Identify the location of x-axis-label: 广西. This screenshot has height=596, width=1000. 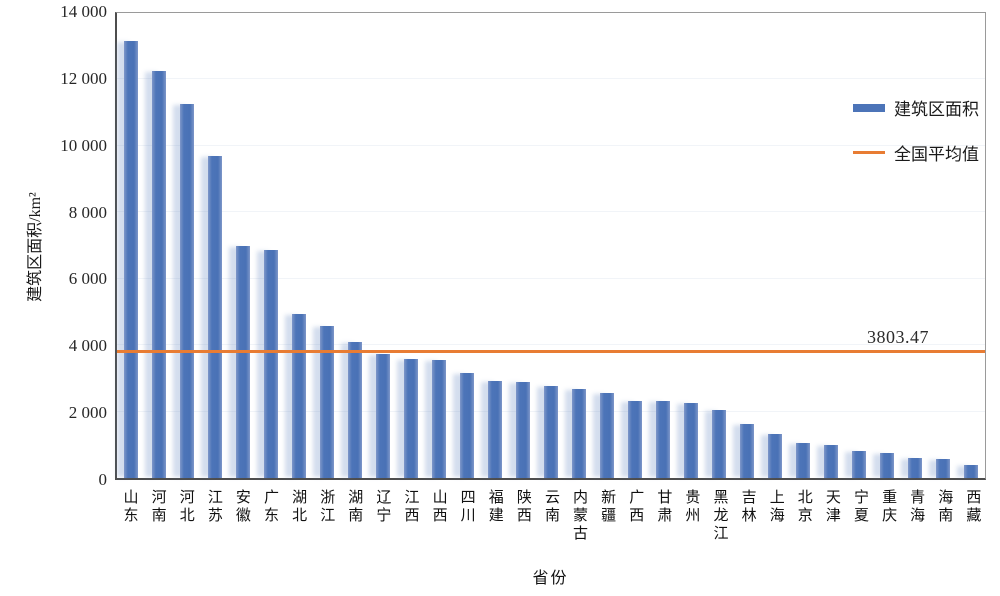
(635, 507).